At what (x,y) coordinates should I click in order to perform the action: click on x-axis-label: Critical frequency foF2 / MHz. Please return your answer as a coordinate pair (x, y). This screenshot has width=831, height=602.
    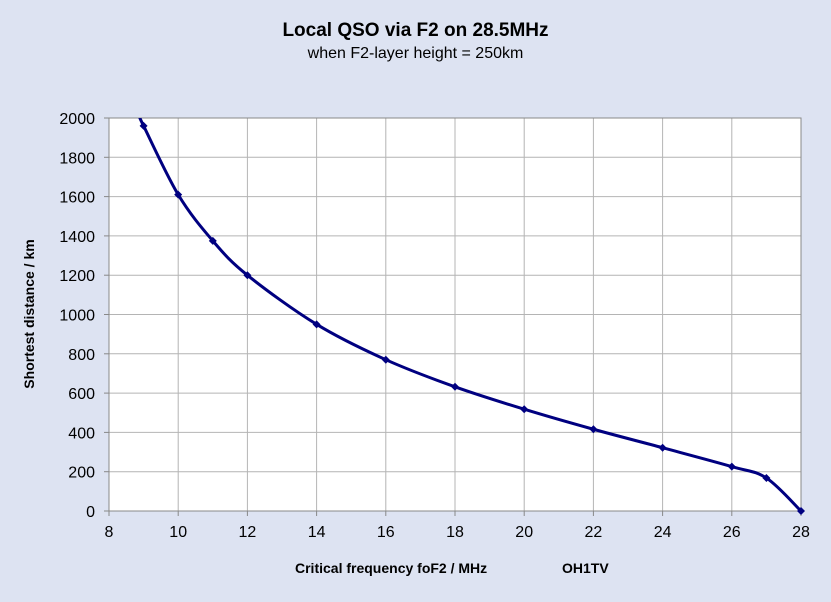
    Looking at the image, I should click on (391, 568).